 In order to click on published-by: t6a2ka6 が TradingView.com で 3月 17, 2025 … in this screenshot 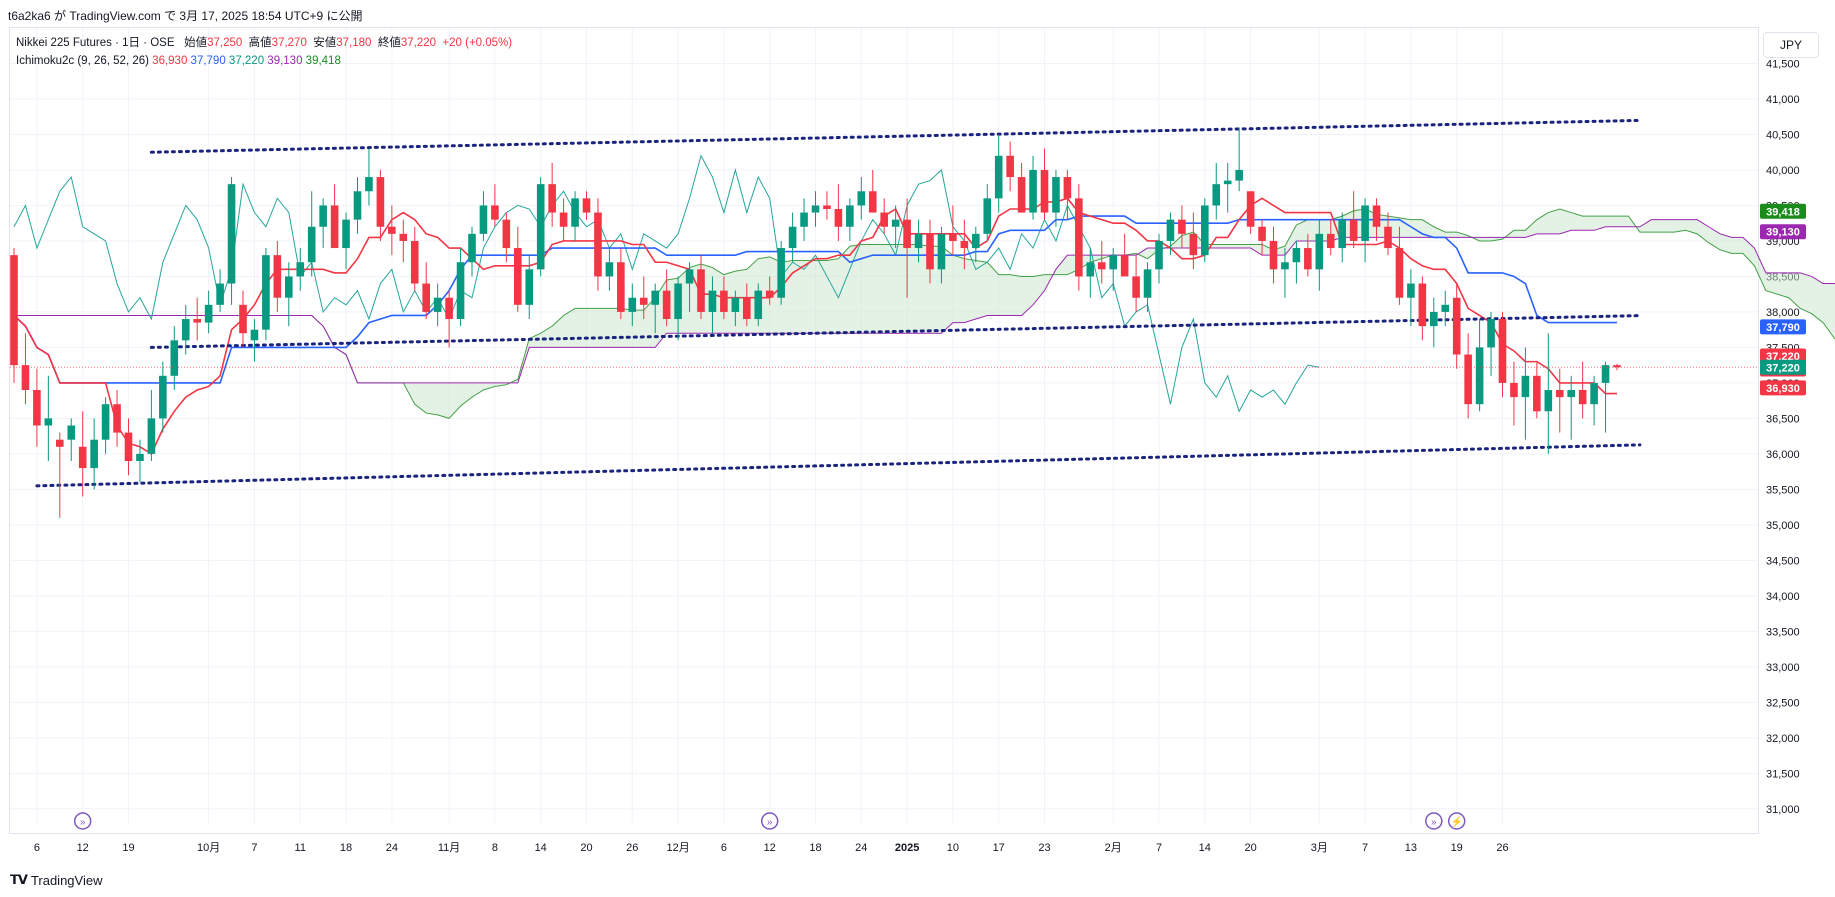, I will do `click(185, 16)`.